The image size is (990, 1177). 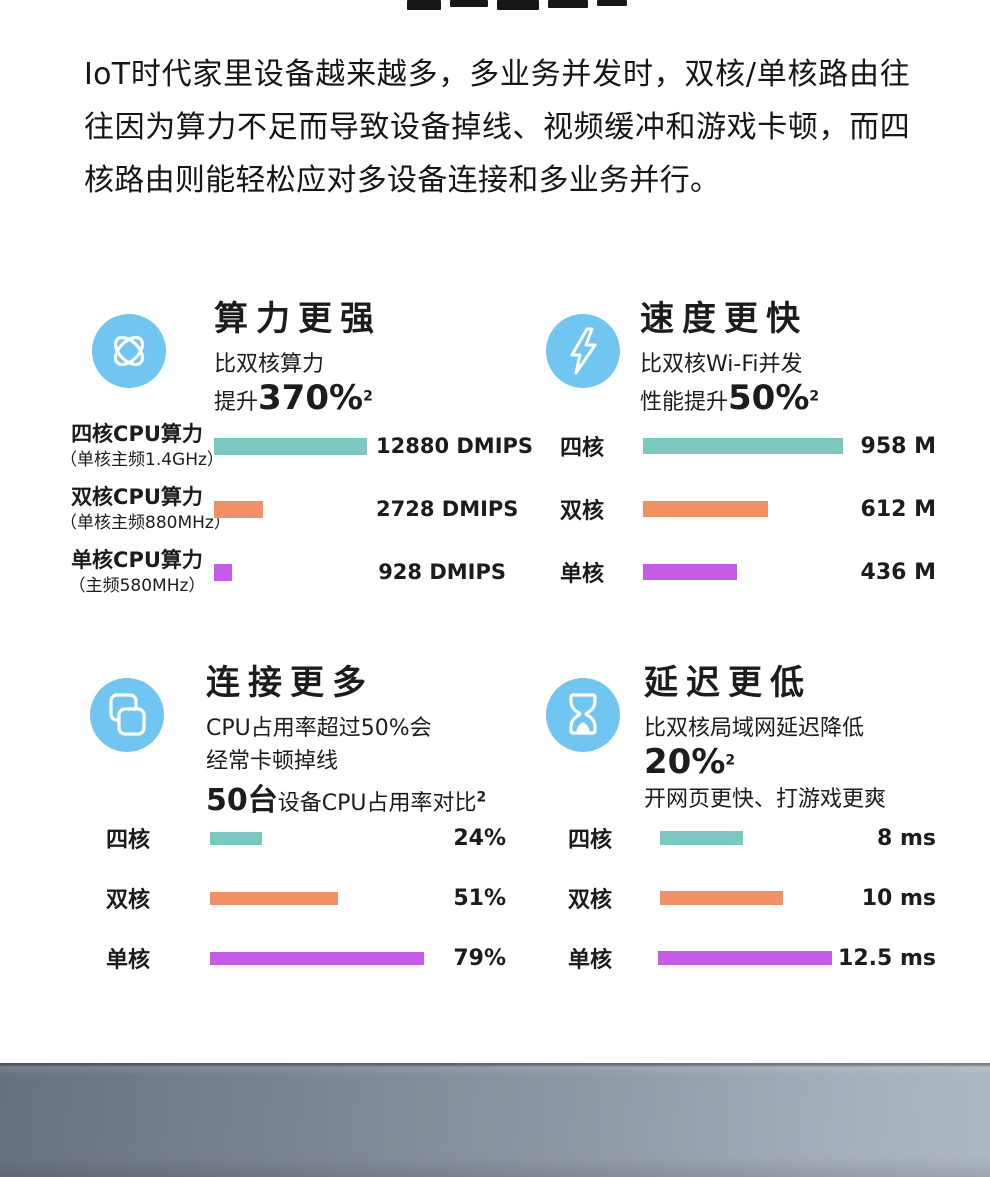 I want to click on section-subtitle: CPU占用率超过50%会 经常卡顿掉线 50台设备CPU占用率对比2, so click(x=346, y=766).